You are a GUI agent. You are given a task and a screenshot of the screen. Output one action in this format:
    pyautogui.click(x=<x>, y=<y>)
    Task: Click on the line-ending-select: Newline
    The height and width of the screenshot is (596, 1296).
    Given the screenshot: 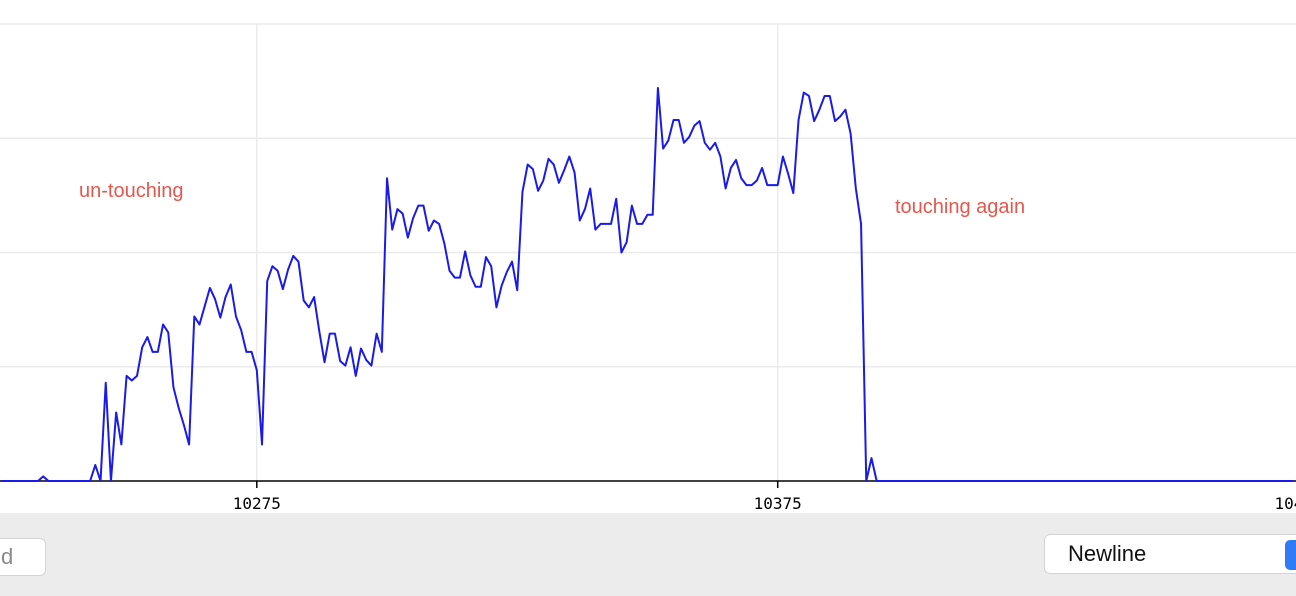 What is the action you would take?
    pyautogui.click(x=1170, y=554)
    